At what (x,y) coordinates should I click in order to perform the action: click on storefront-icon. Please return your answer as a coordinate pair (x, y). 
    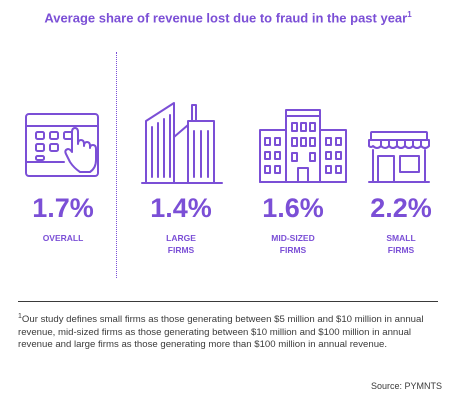
    Looking at the image, I should click on (399, 157).